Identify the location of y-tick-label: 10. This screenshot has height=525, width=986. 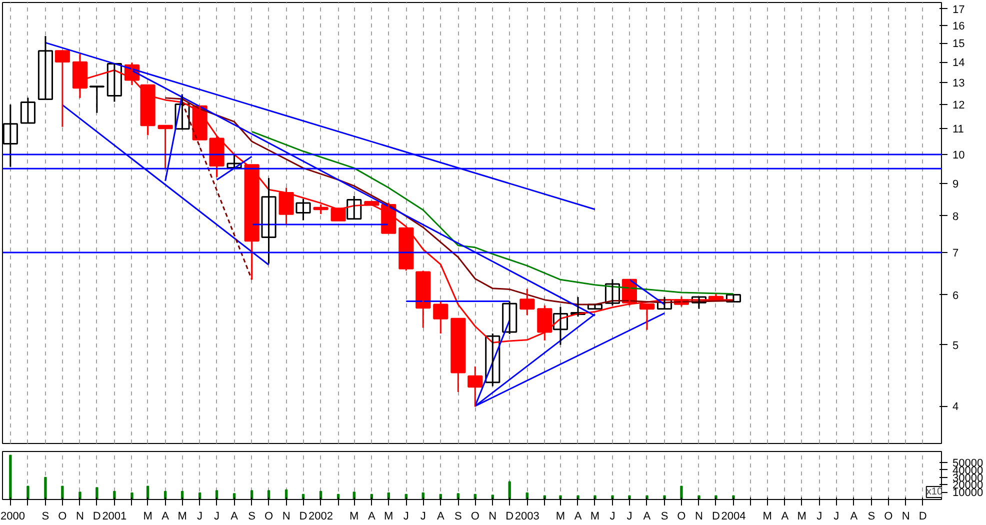
(958, 156).